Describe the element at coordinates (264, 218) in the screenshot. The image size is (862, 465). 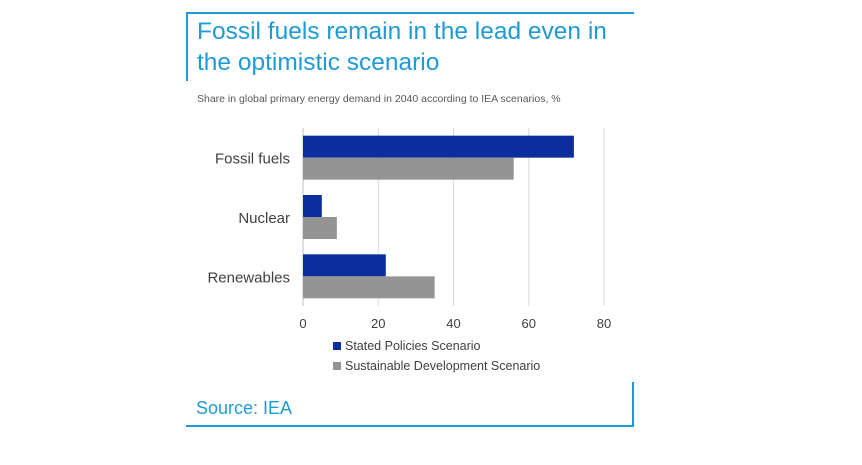
I see `y-category-label: Nuclear` at that location.